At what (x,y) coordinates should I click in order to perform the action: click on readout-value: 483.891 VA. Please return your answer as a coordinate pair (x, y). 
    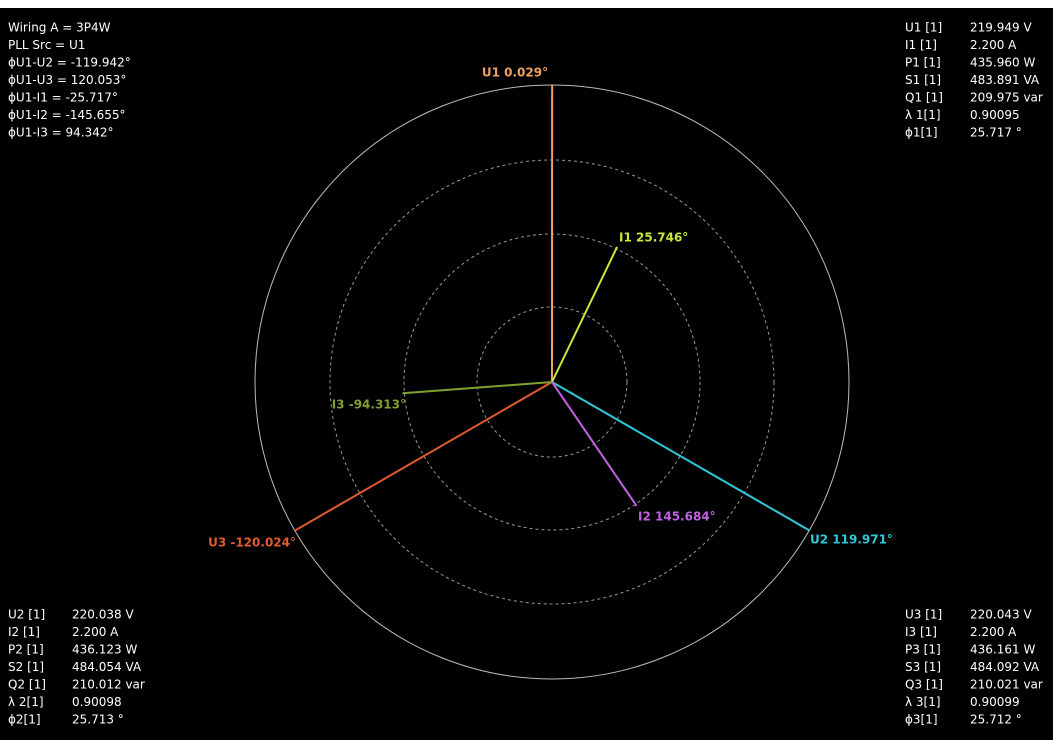
    Looking at the image, I should click on (1005, 80).